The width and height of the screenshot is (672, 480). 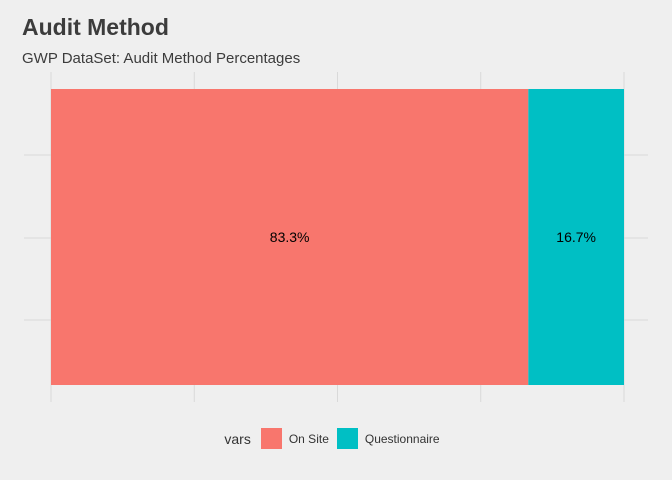 I want to click on legend-label-on-site: On Site, so click(x=308, y=438).